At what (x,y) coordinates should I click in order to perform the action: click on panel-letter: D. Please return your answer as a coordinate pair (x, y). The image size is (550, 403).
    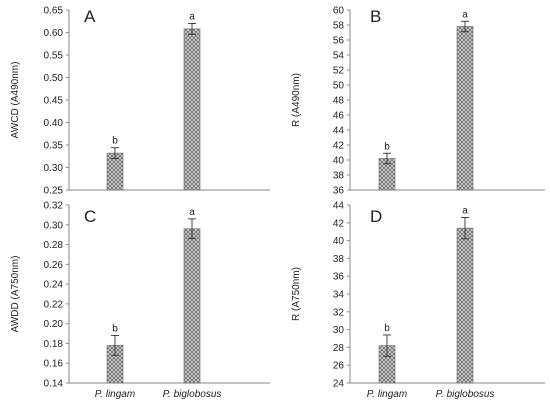
    Looking at the image, I should click on (376, 216).